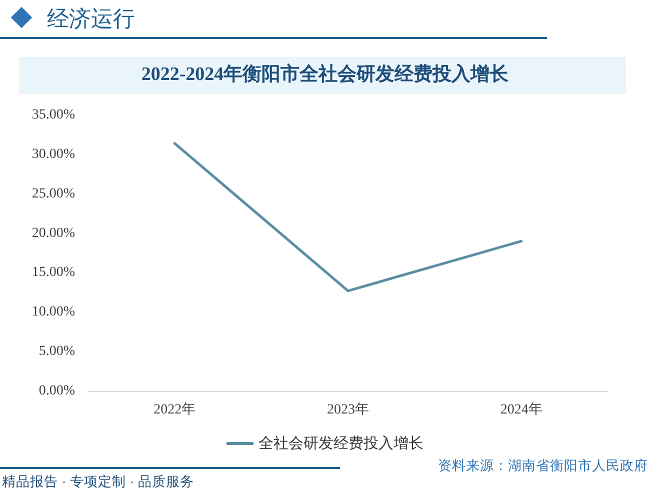 The height and width of the screenshot is (493, 650). Describe the element at coordinates (521, 410) in the screenshot. I see `x-tick-label: 2024年` at that location.